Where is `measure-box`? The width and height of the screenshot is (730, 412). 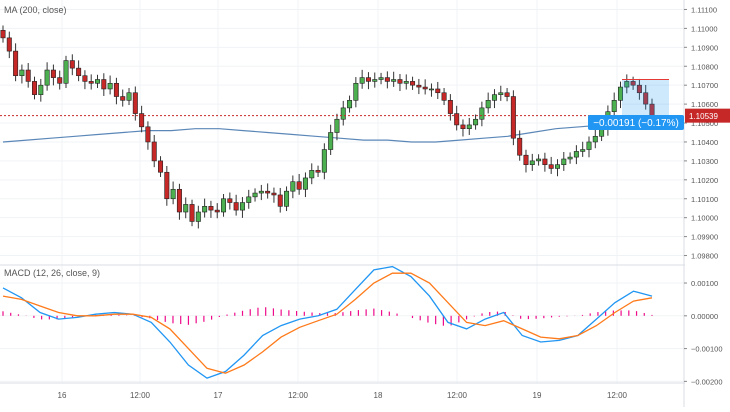 measure-box is located at coordinates (645, 97).